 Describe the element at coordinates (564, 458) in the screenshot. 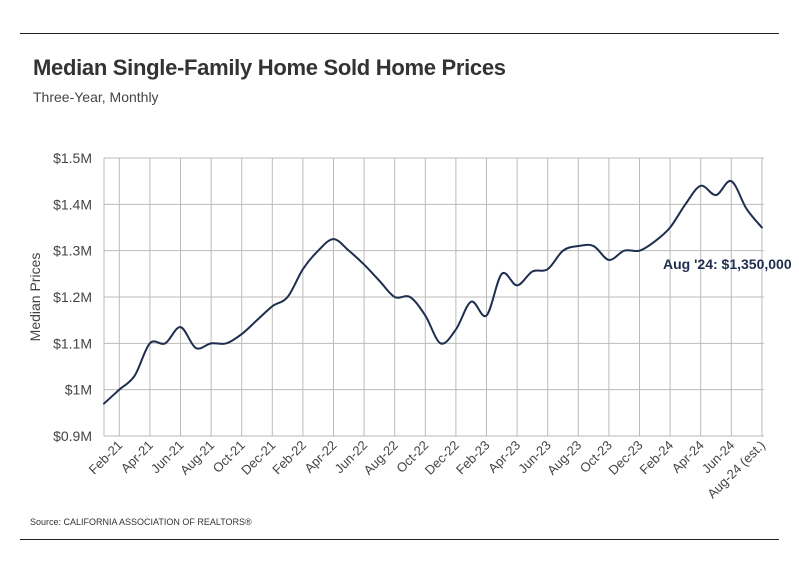

I see `x-tick-label: Aug-23` at that location.